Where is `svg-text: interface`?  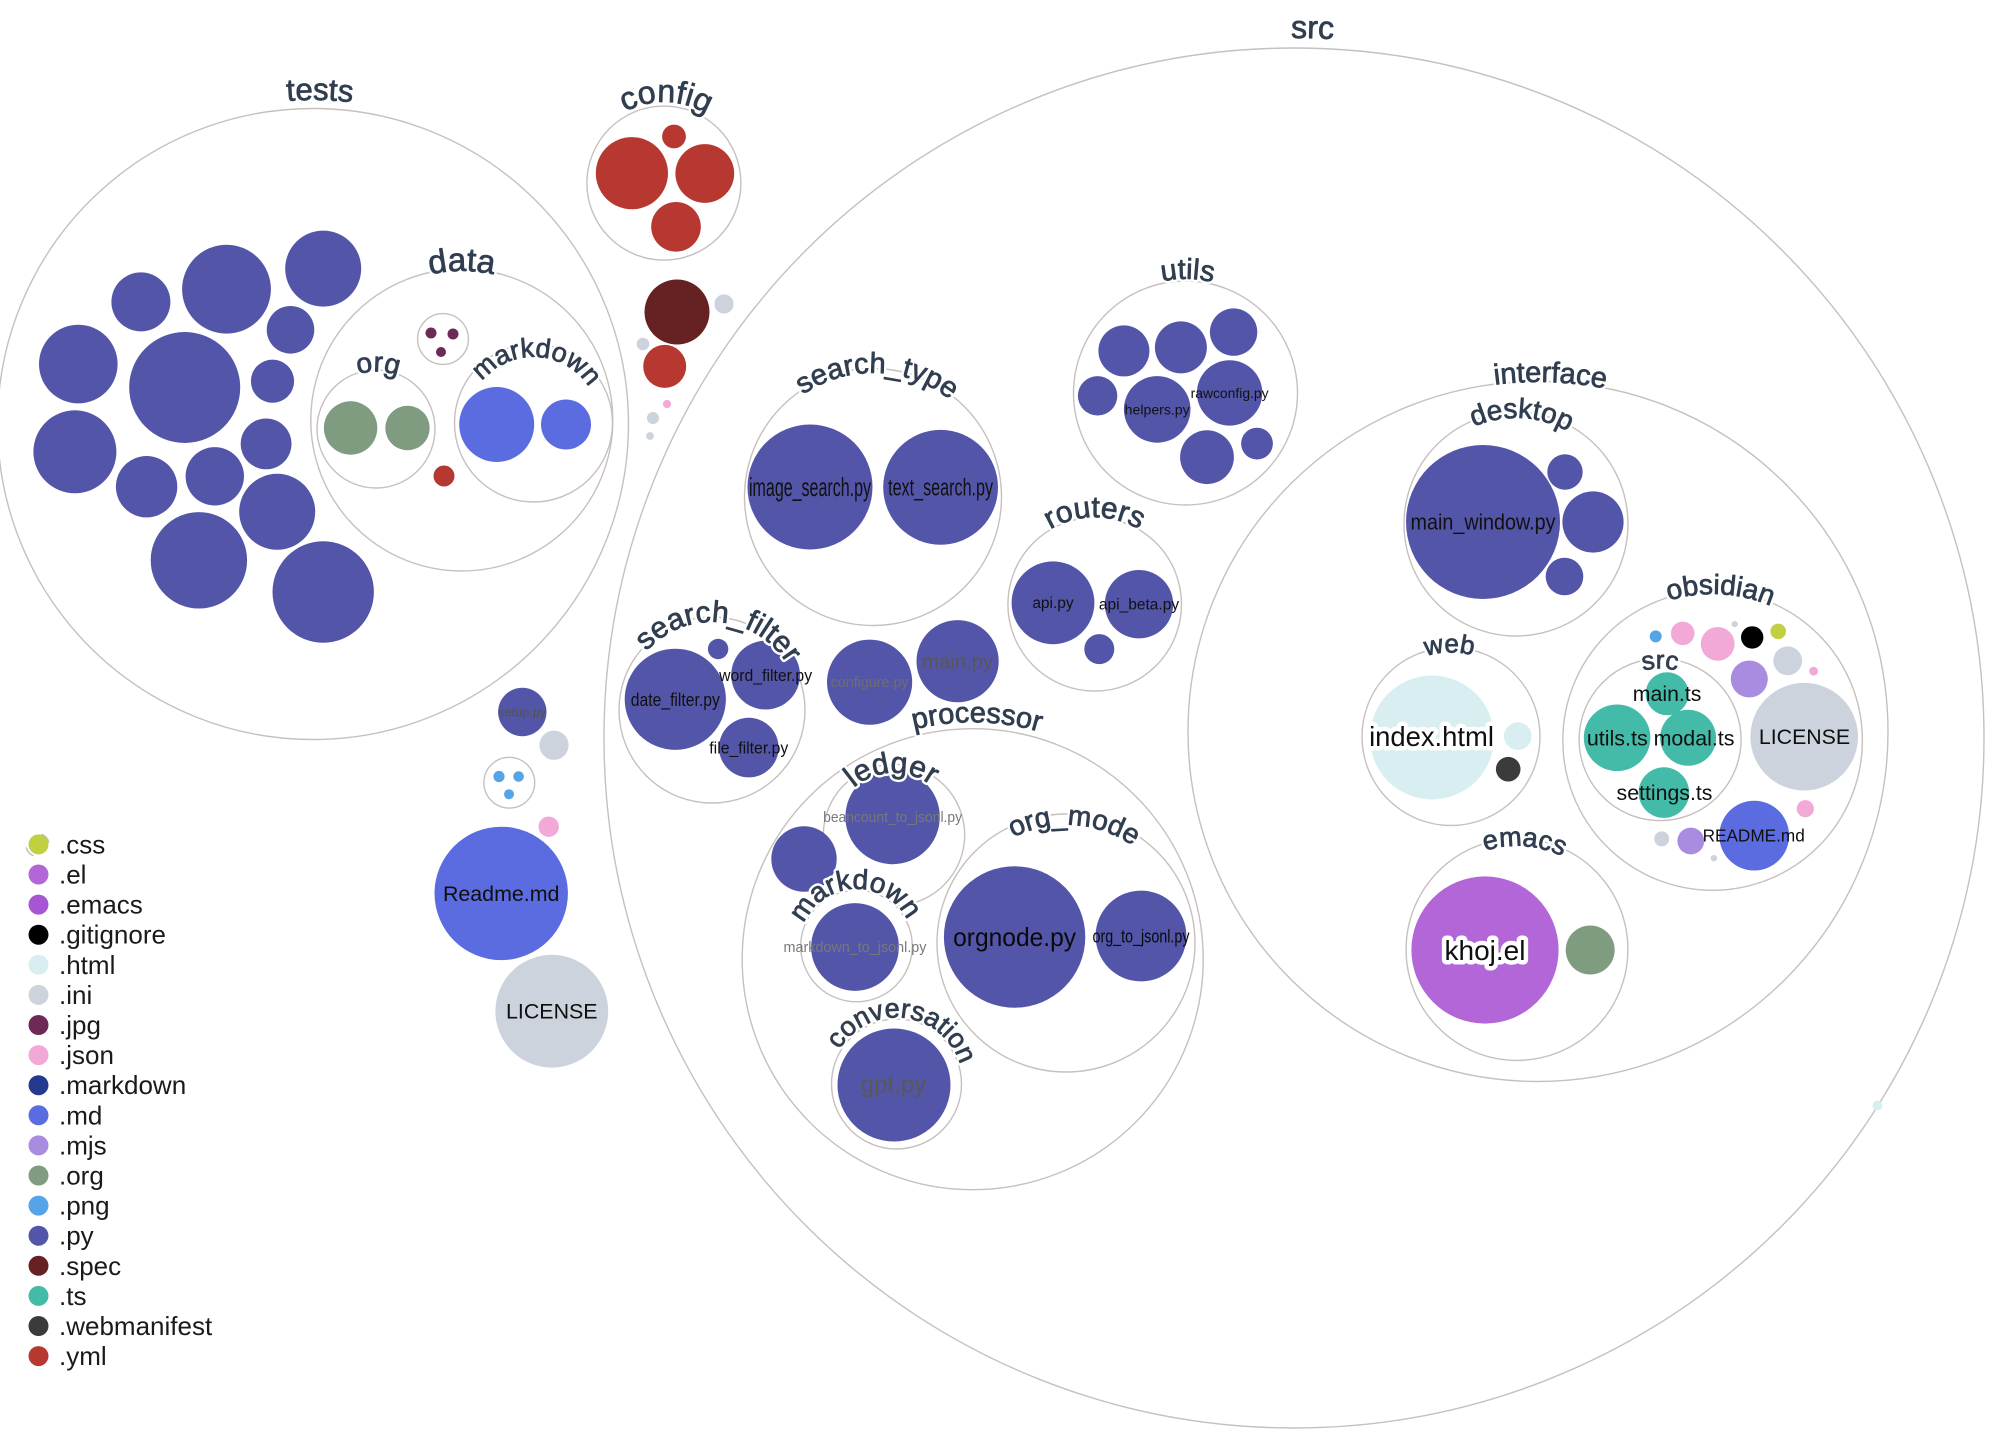
svg-text: interface is located at coordinates (1551, 376).